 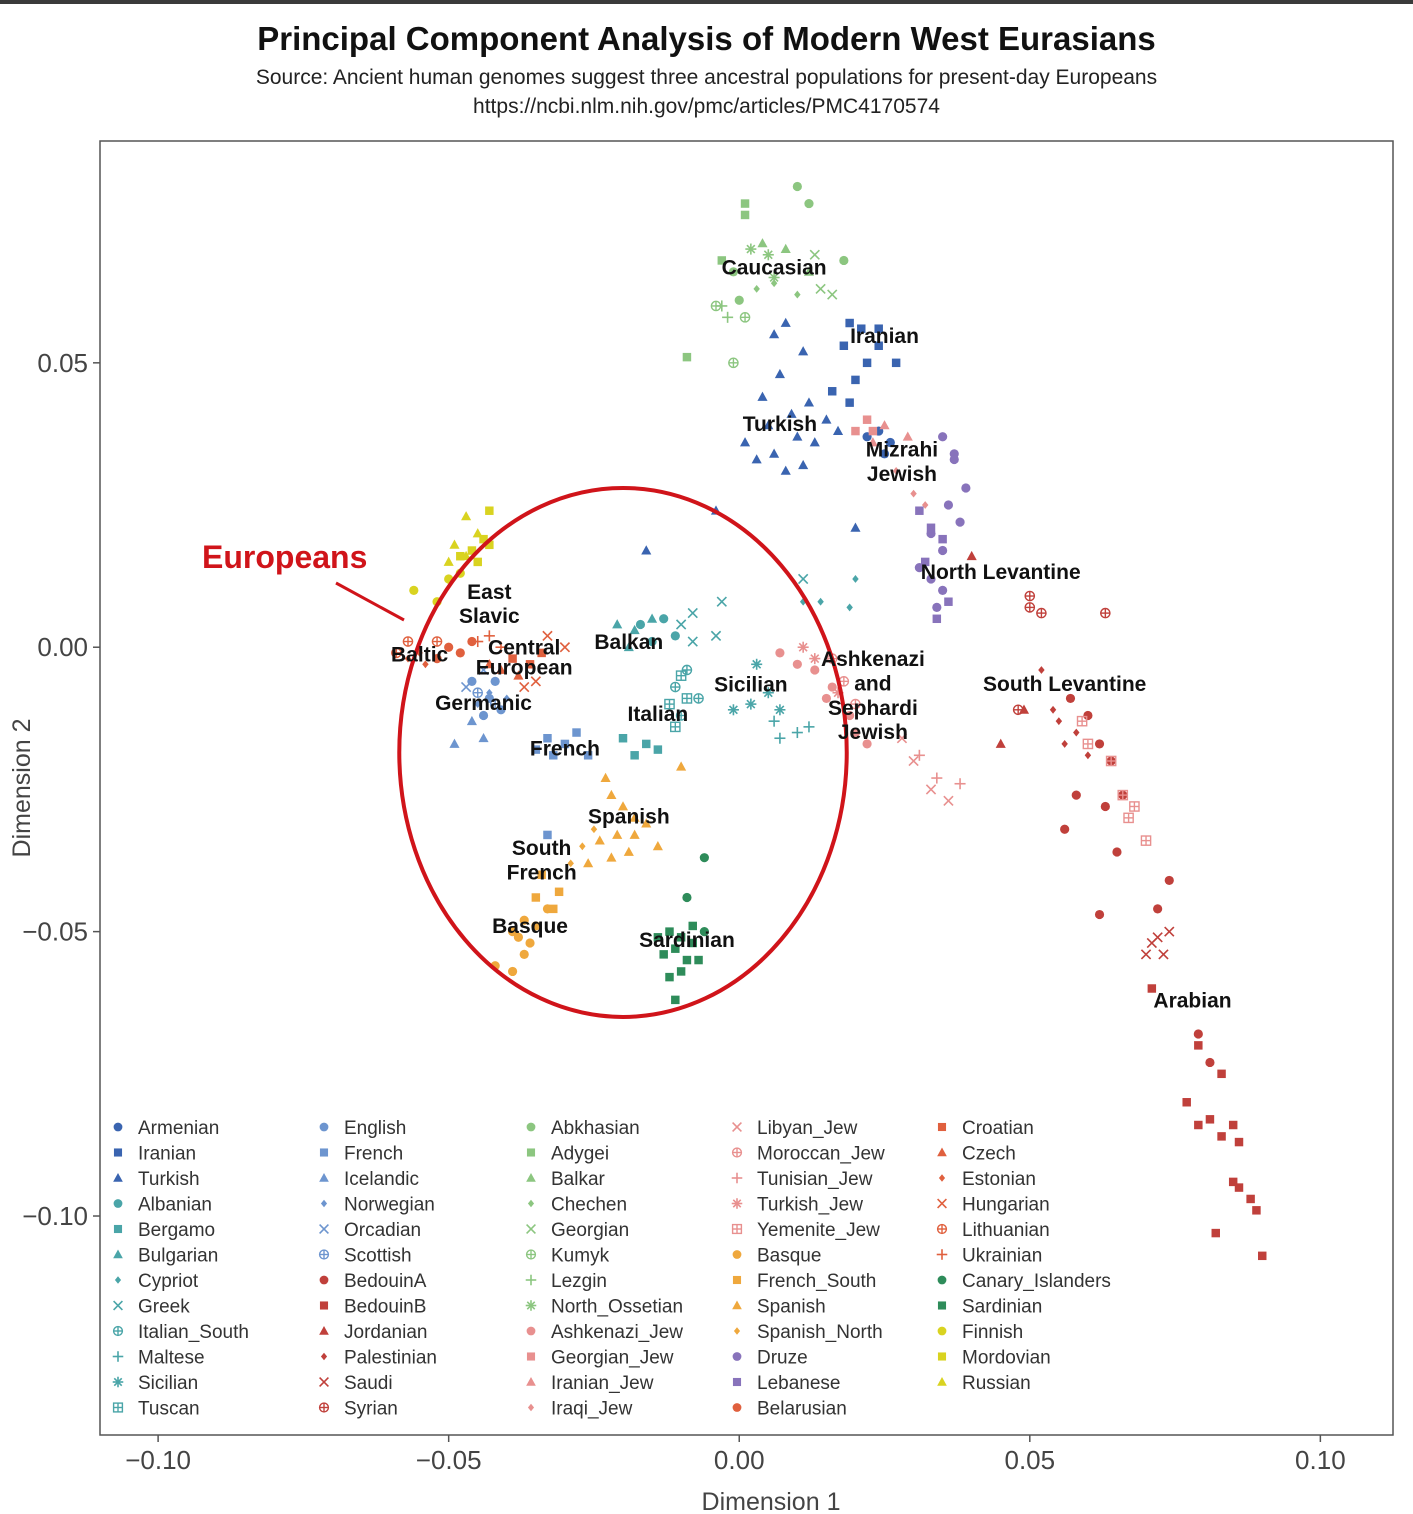 I want to click on legend-marker-lezgin, so click(x=531, y=1280).